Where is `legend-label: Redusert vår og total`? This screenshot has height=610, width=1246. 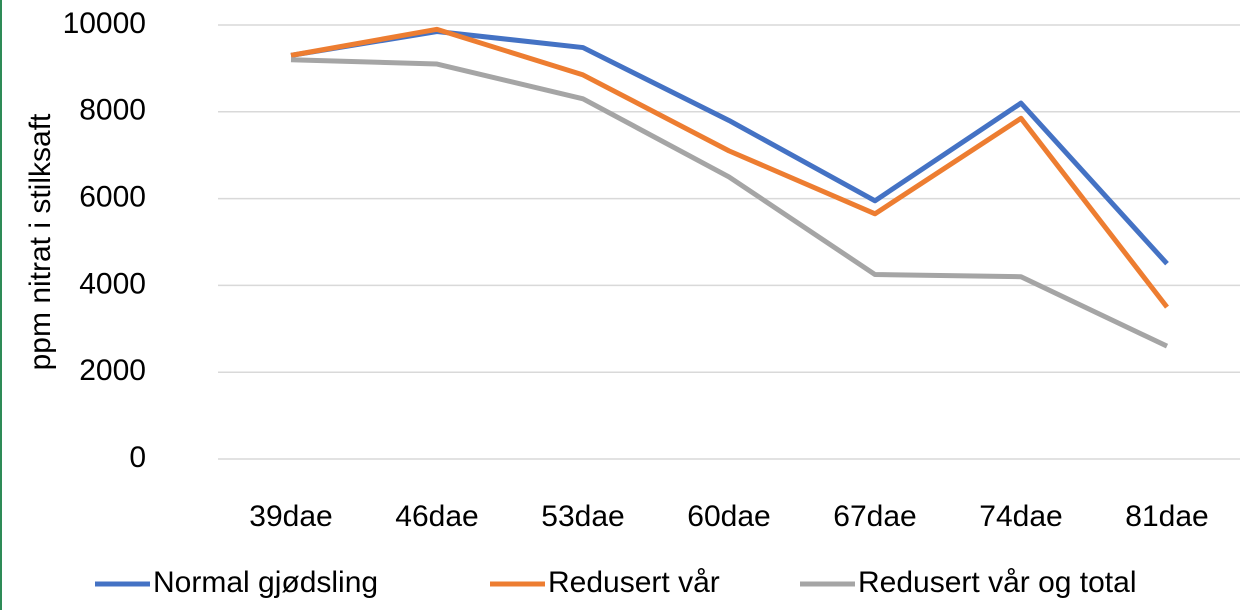 legend-label: Redusert vår og total is located at coordinates (997, 582).